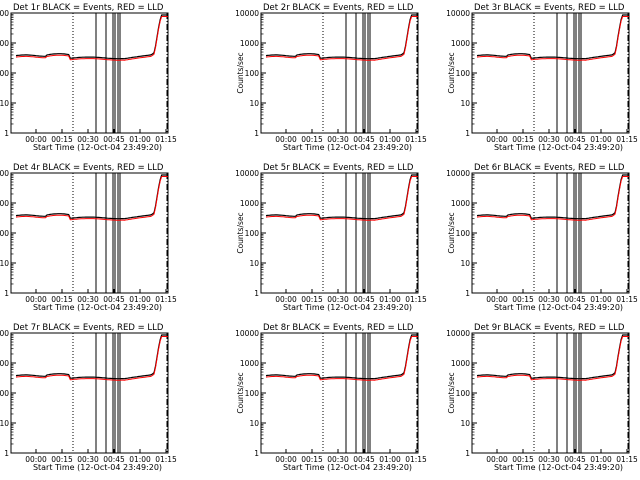 The height and width of the screenshot is (480, 640). I want to click on panel-title: Det 7r BLACK = Events, RED = LLD, so click(88, 328).